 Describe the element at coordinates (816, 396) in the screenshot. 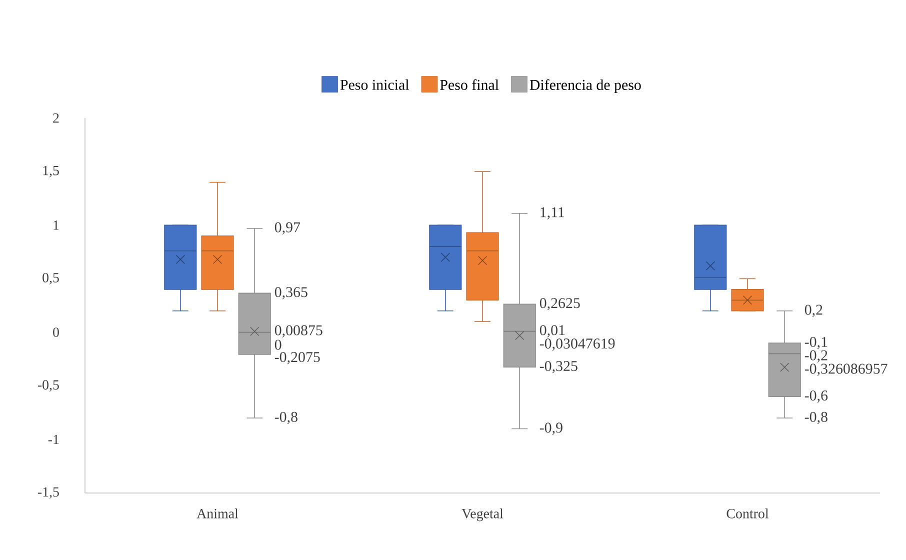

I see `annotation: -0,6` at that location.